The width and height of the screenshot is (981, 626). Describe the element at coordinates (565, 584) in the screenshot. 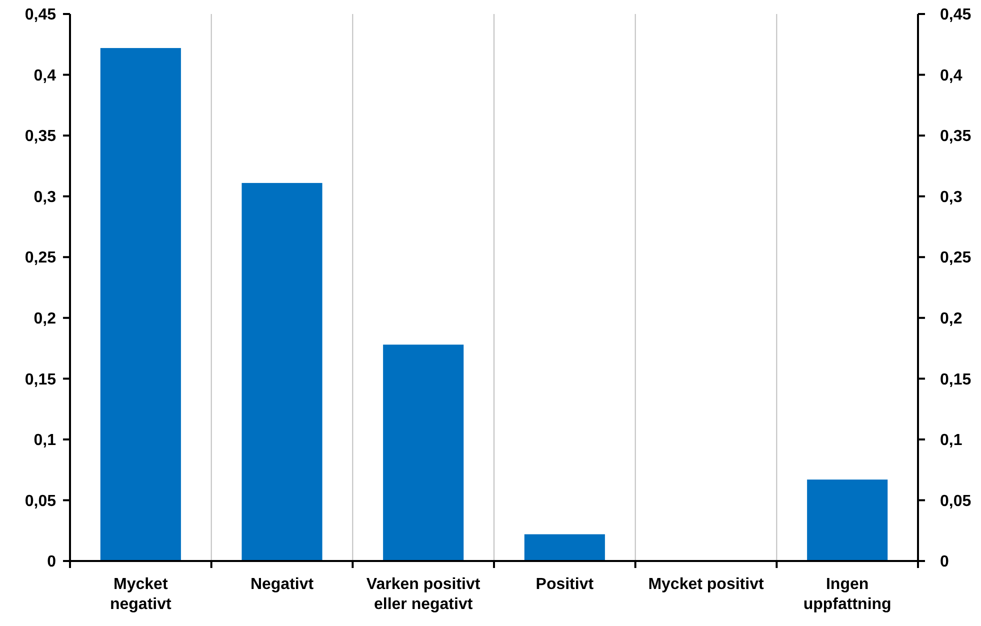

I see `x-tick-label: Positivt` at that location.